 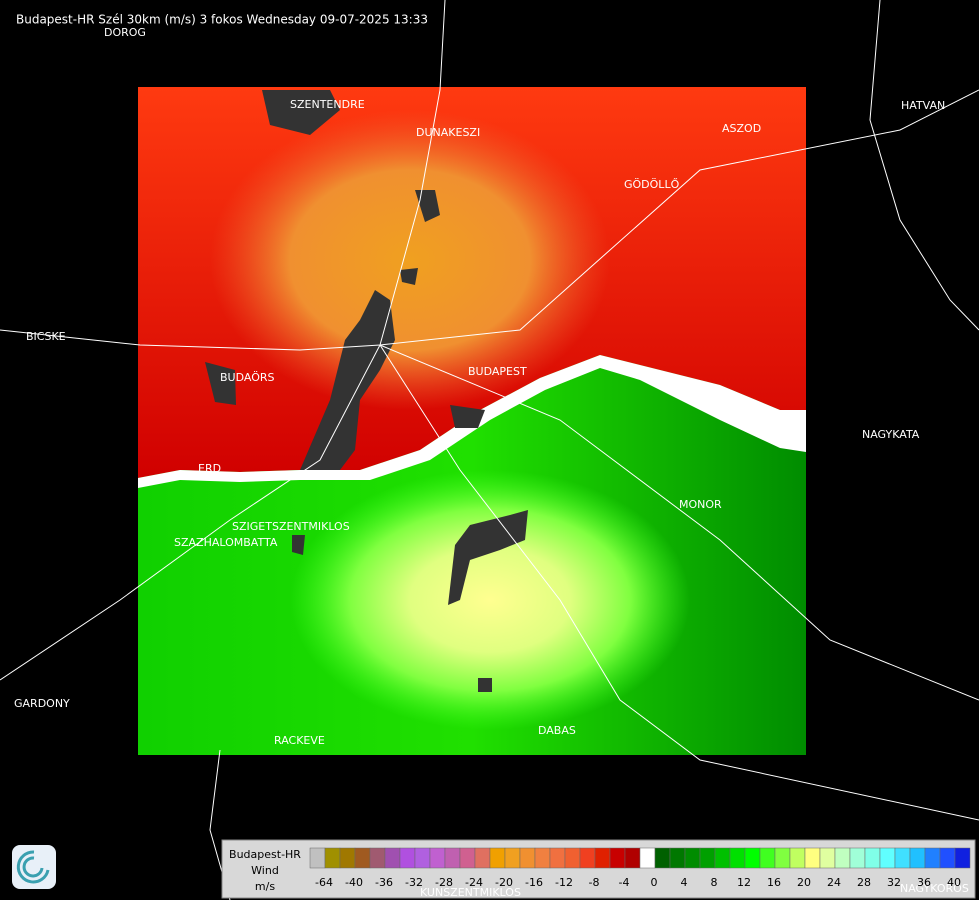 I want to click on place-label: KUNSZENTMIKLOS, so click(x=470, y=892).